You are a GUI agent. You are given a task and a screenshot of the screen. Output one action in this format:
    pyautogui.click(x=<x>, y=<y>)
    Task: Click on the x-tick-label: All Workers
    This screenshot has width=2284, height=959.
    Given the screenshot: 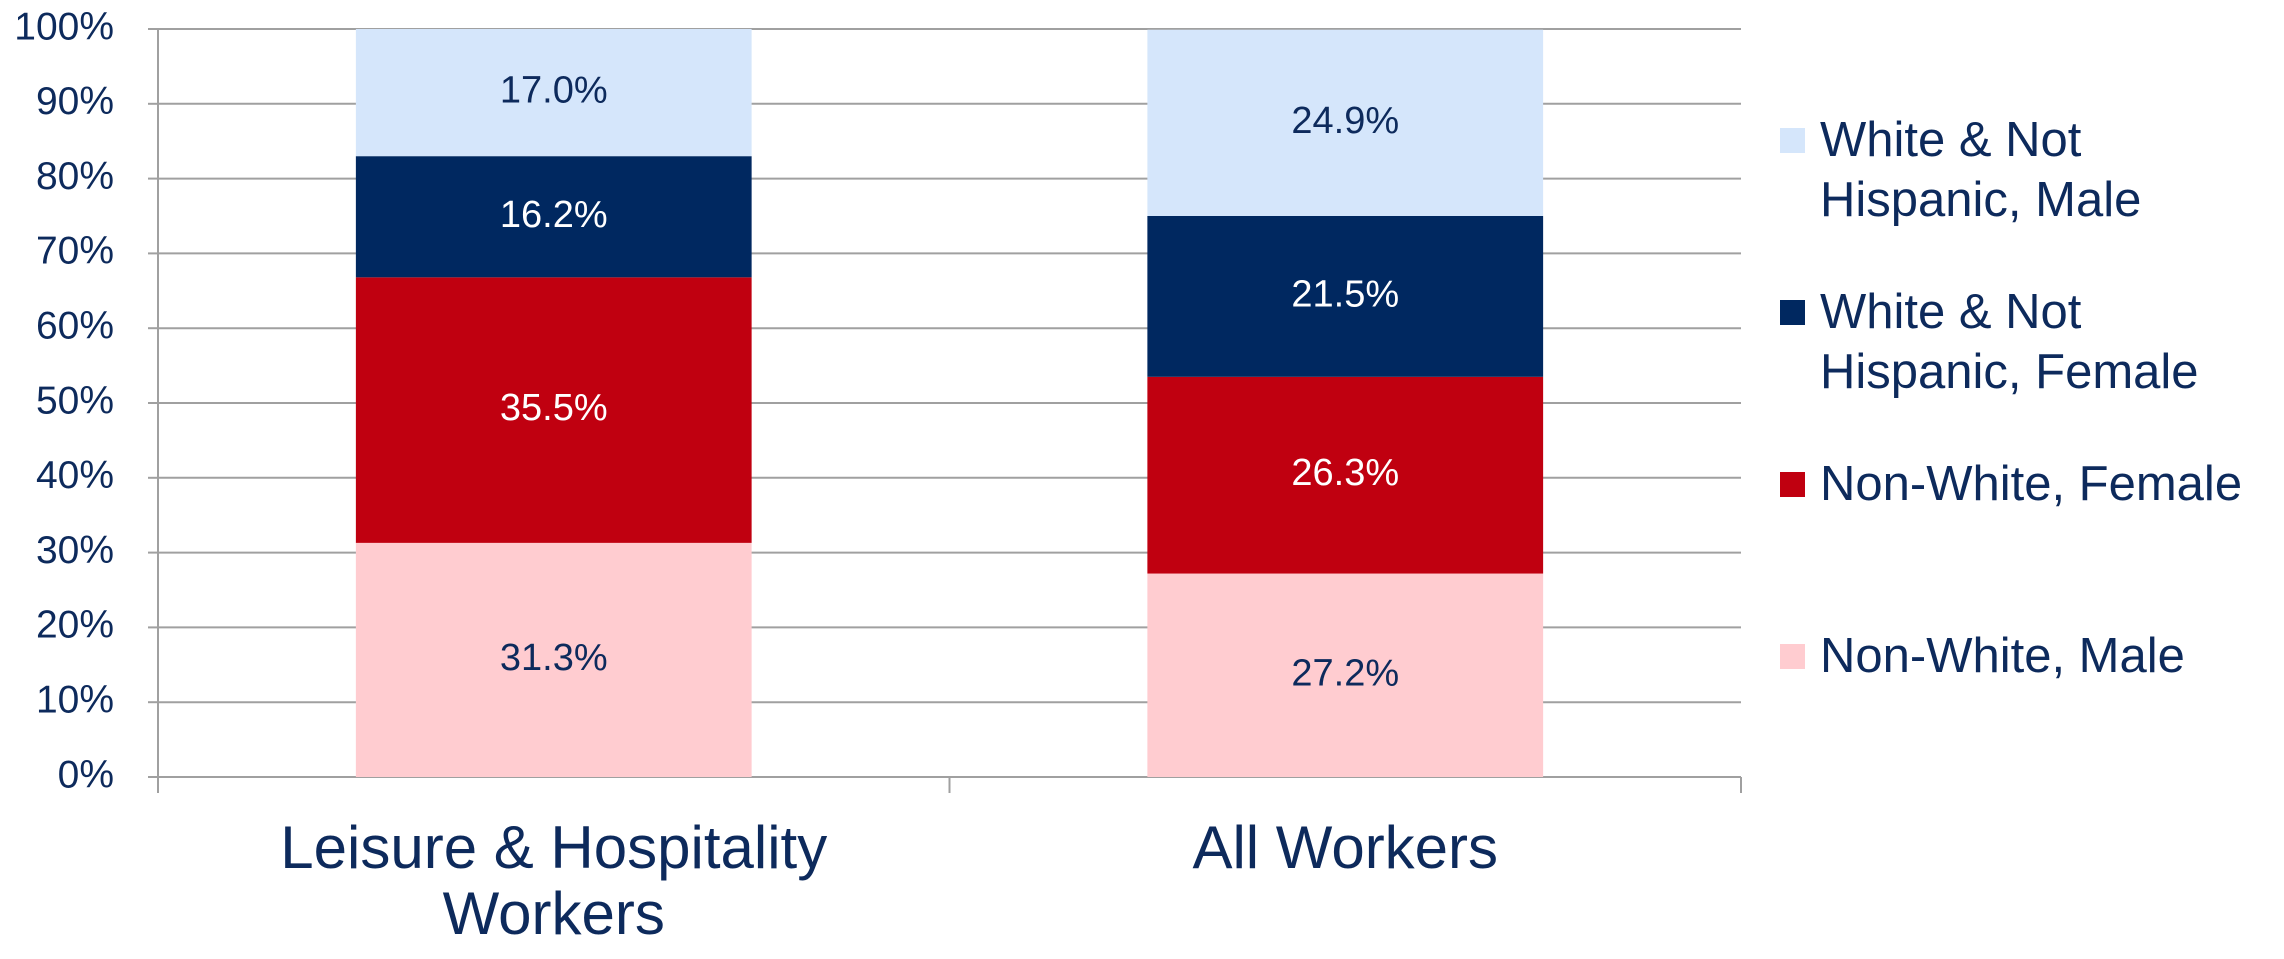 What is the action you would take?
    pyautogui.click(x=1345, y=847)
    